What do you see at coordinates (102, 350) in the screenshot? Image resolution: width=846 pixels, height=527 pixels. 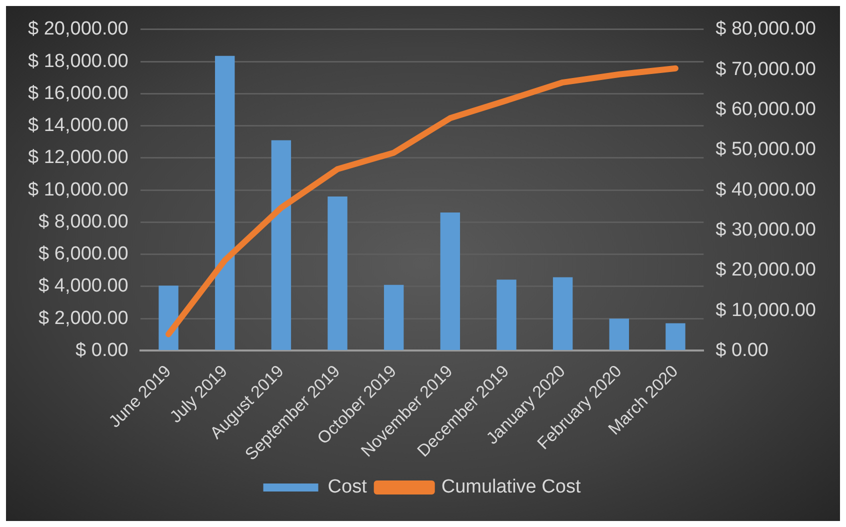 I see `y-tick-label: $ 0.00` at bounding box center [102, 350].